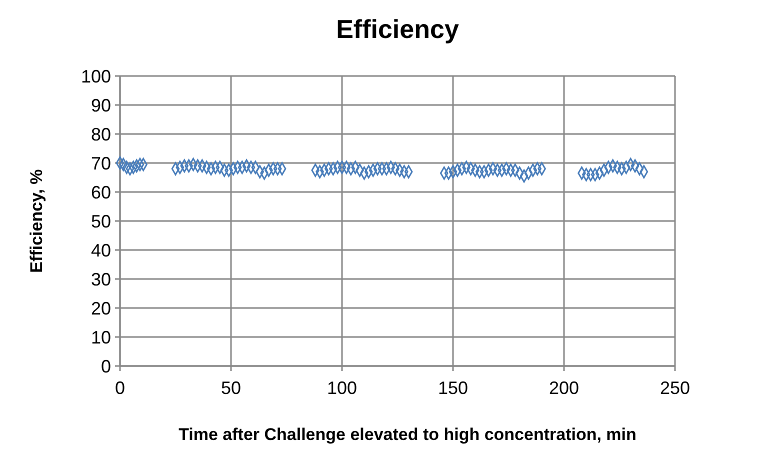  I want to click on y-tick-label: 10, so click(100, 337).